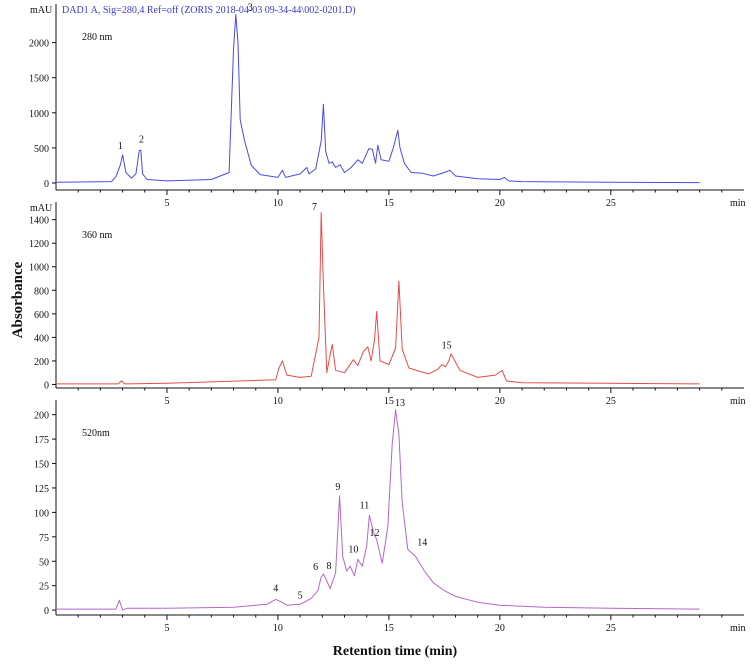 The image size is (751, 664). What do you see at coordinates (337, 487) in the screenshot?
I see `peak-label: 9` at bounding box center [337, 487].